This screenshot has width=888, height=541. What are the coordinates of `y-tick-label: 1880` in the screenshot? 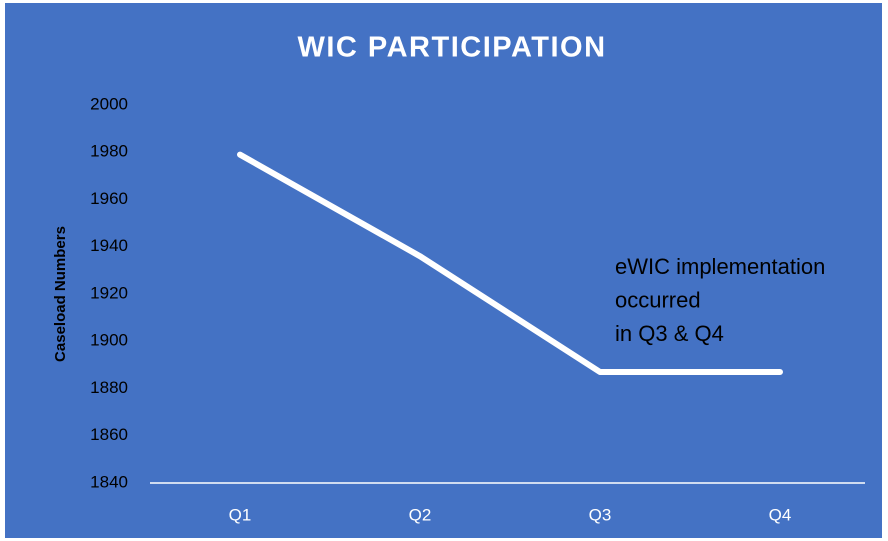 It's located at (109, 387).